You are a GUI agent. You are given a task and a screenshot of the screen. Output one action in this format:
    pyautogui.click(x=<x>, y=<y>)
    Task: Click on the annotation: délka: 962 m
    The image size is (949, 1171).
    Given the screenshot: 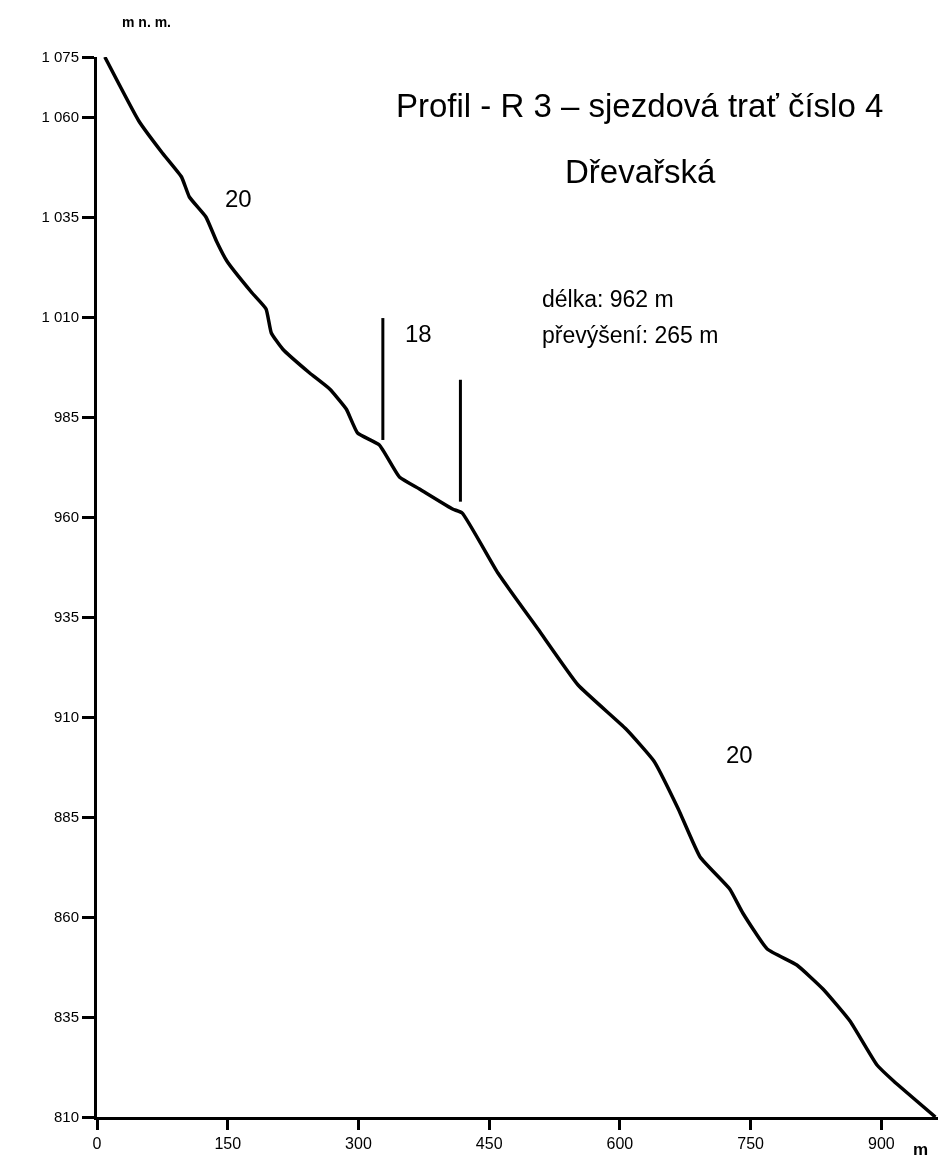 What is the action you would take?
    pyautogui.click(x=608, y=299)
    